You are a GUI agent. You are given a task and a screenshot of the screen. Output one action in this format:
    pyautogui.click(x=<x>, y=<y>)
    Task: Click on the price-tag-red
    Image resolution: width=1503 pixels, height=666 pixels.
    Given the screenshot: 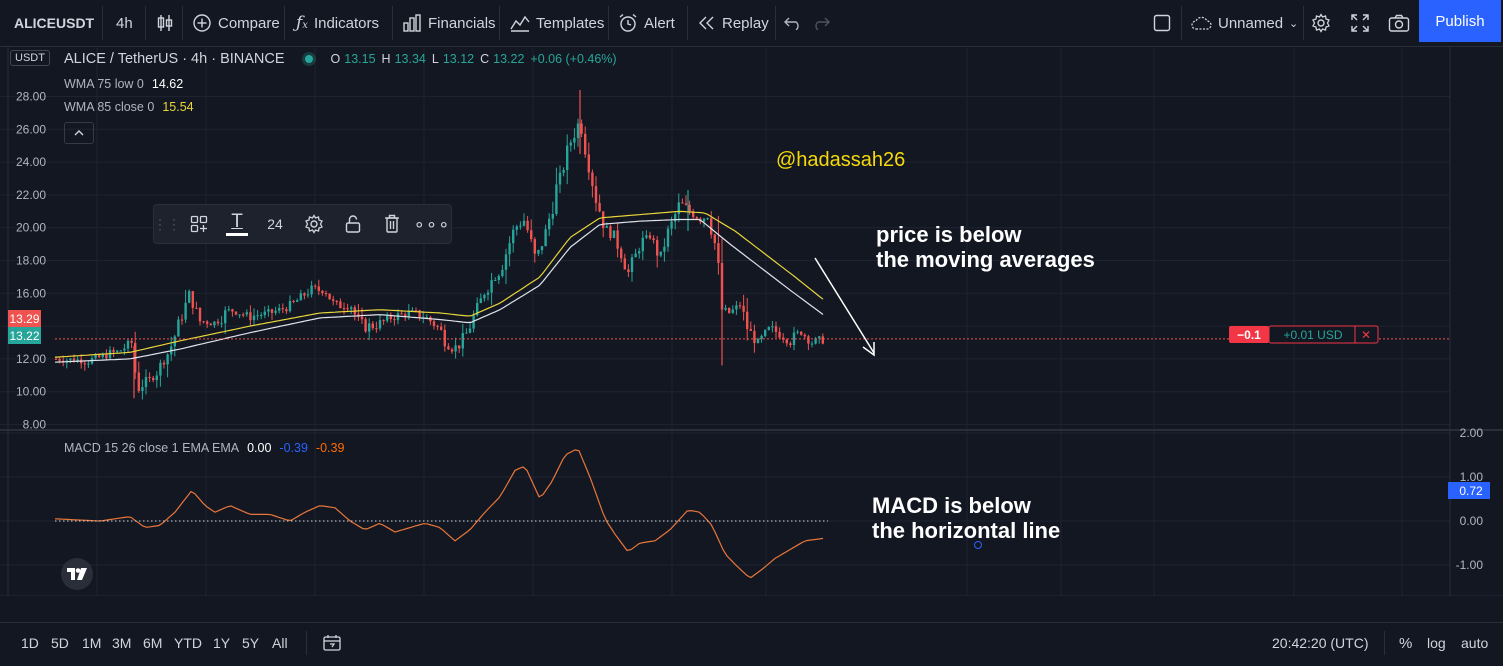 What is the action you would take?
    pyautogui.click(x=24, y=318)
    